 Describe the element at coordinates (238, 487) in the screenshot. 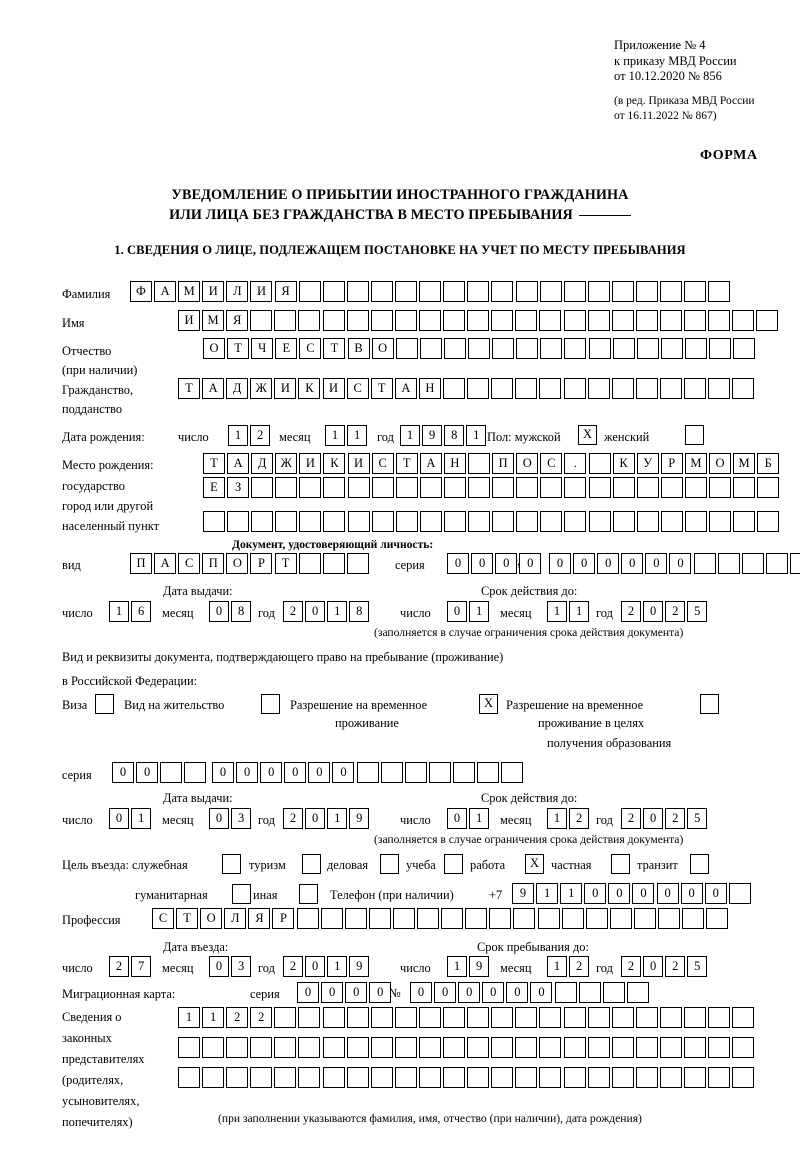

I see `char-cell: З` at that location.